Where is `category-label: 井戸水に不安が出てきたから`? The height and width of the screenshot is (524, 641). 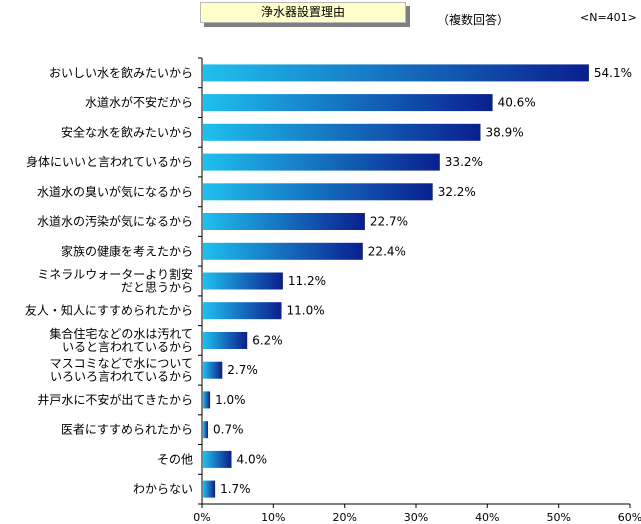 category-label: 井戸水に不安が出てきたから is located at coordinates (115, 399).